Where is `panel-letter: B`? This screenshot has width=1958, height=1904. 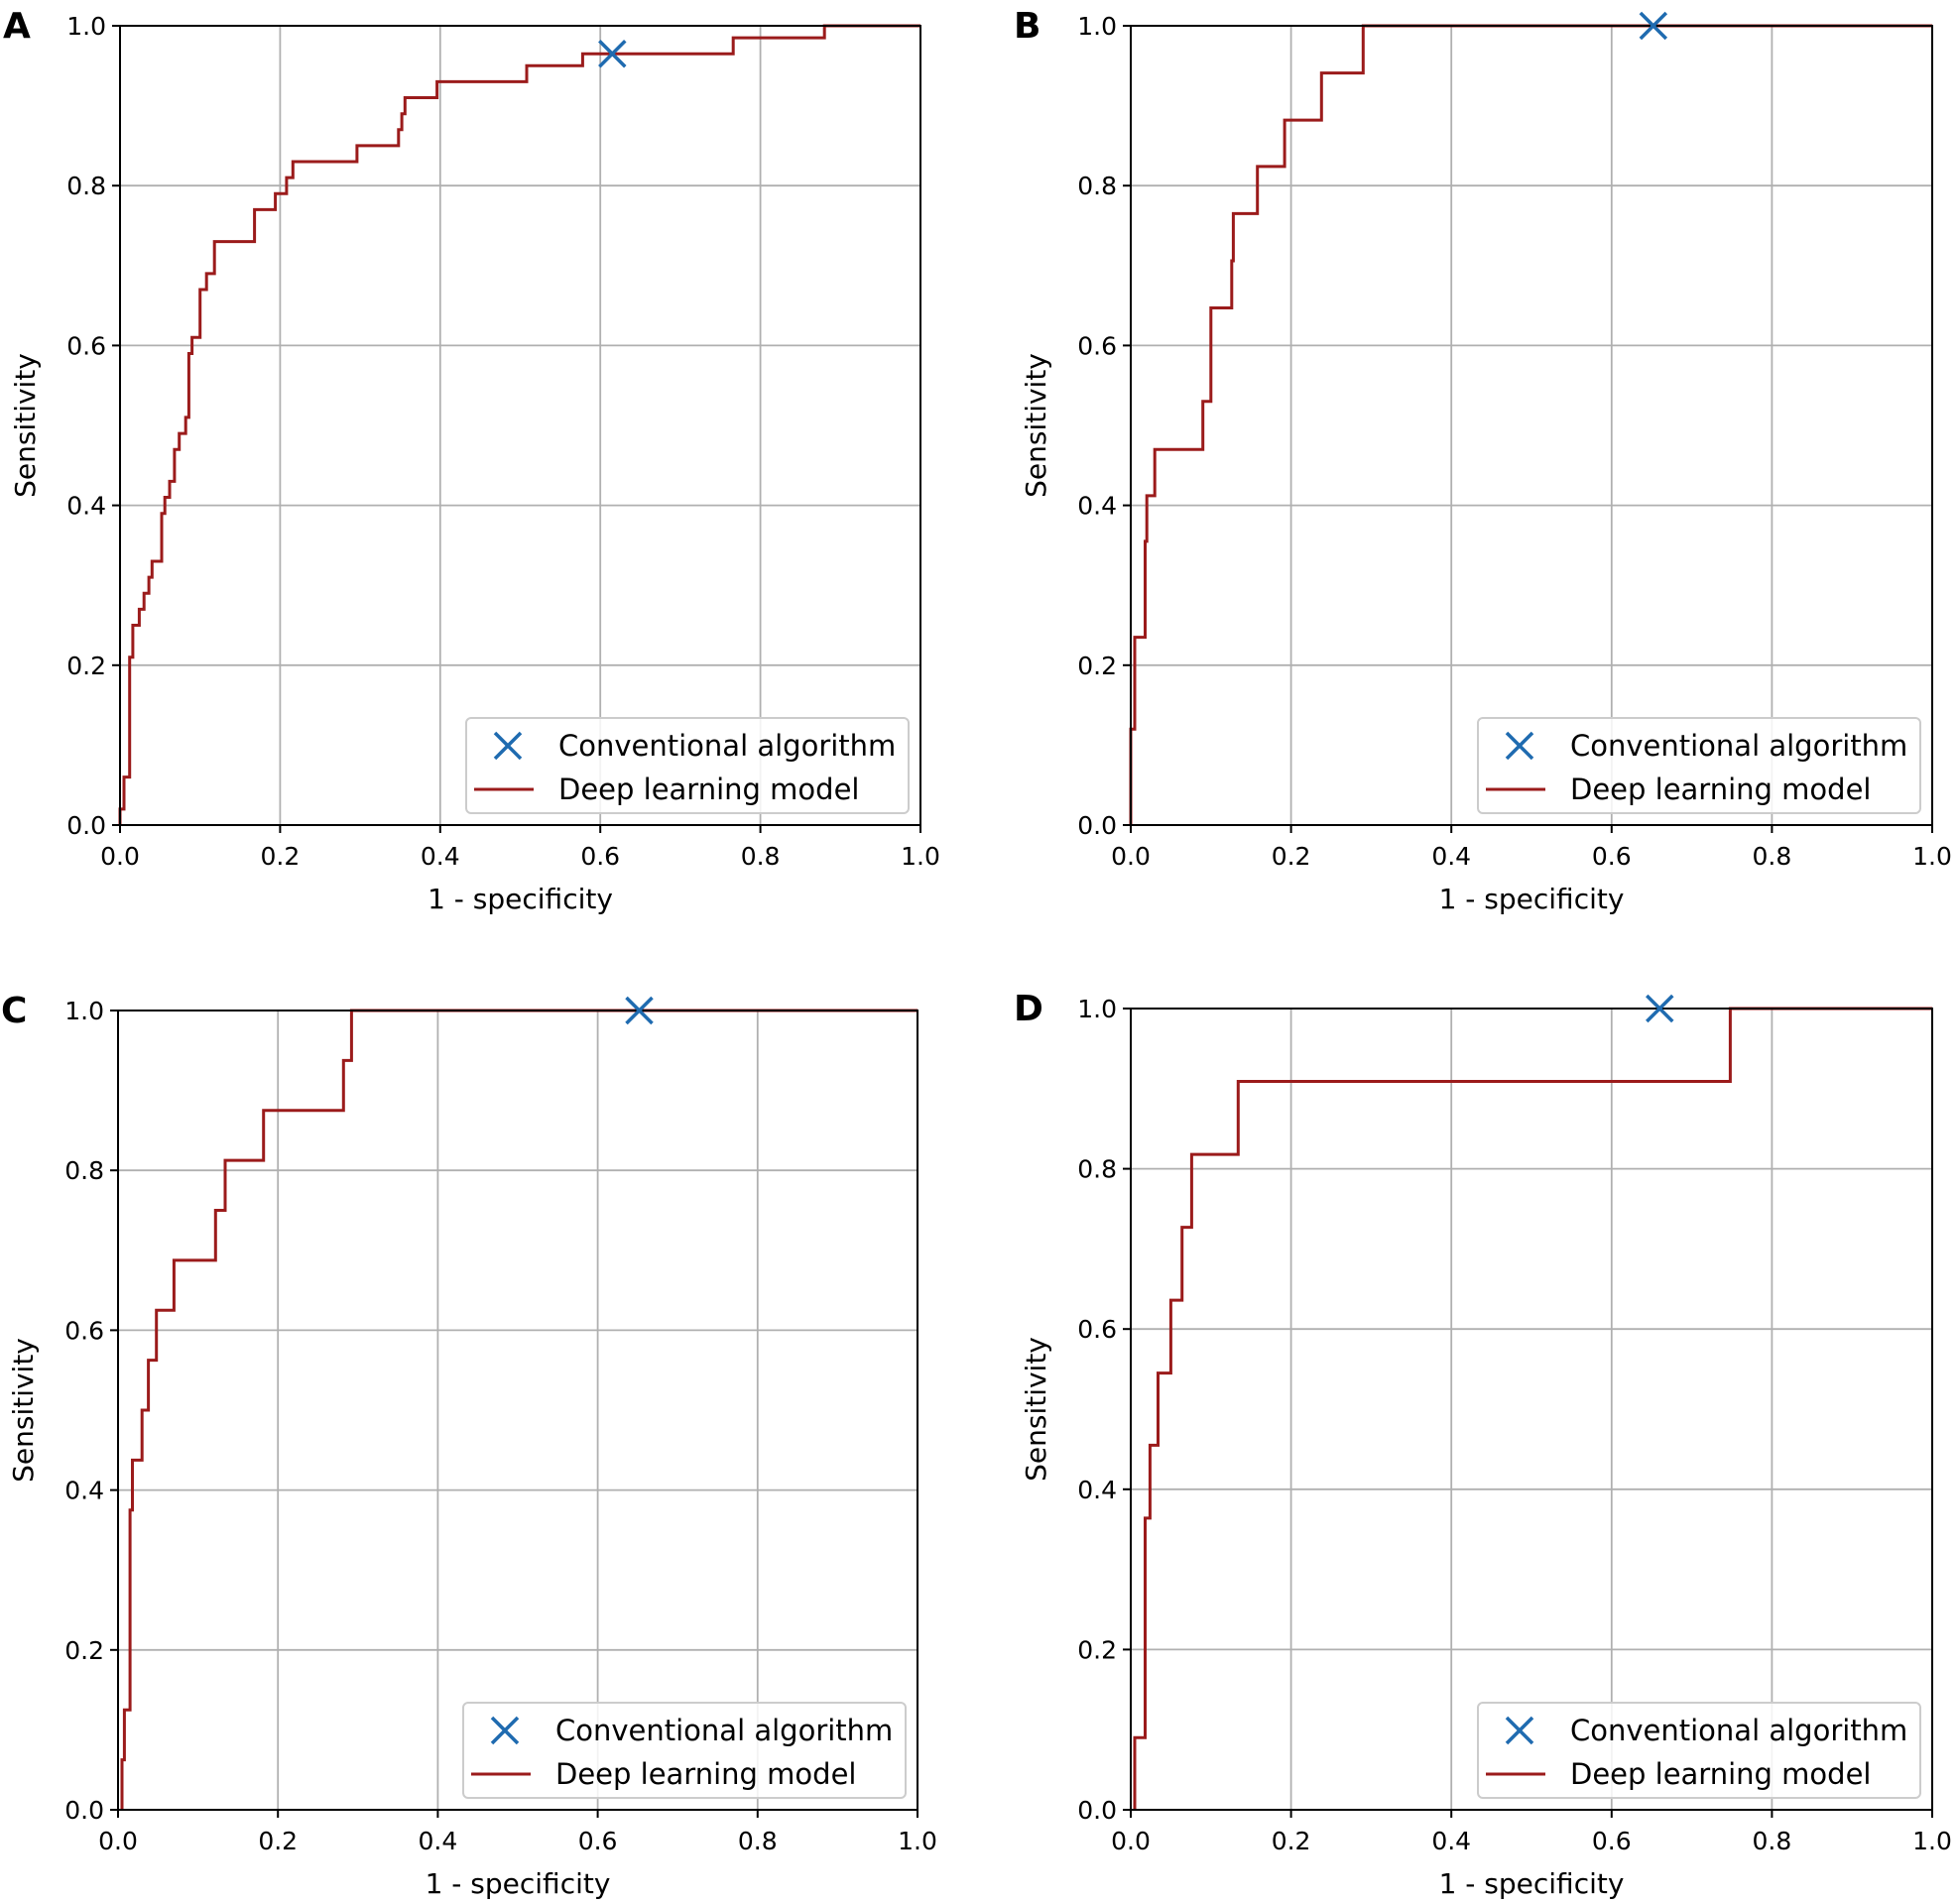 panel-letter: B is located at coordinates (1027, 26).